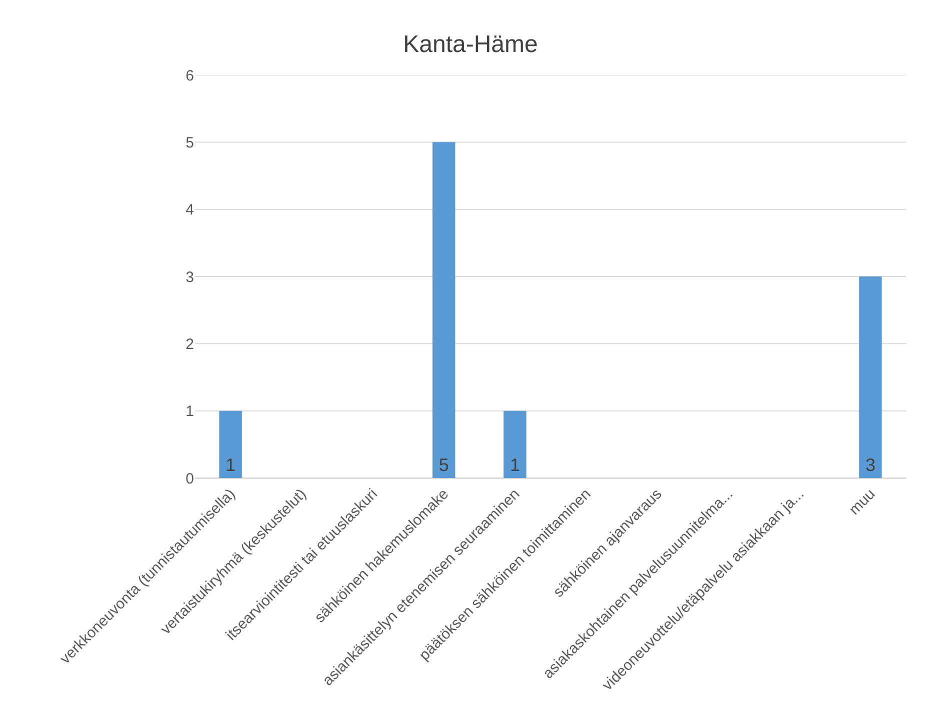 Image resolution: width=941 pixels, height=706 pixels. I want to click on chart-title: Kanta-Häme, so click(470, 44).